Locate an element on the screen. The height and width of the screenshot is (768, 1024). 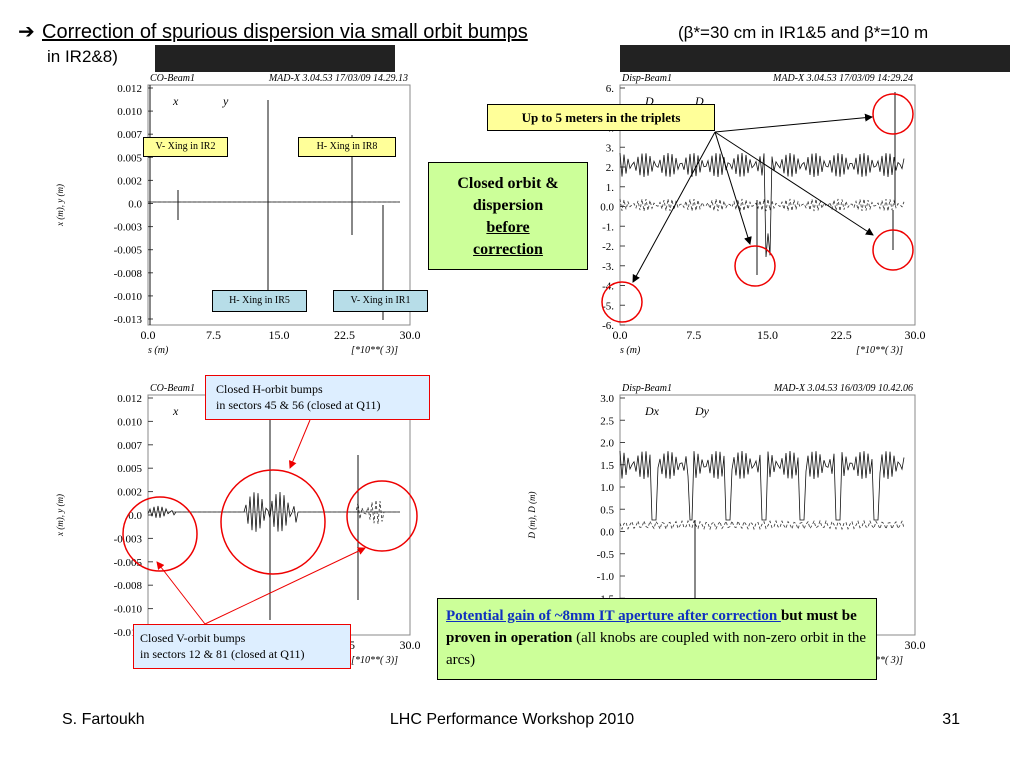
y-tick-label: -4. is located at coordinates (608, 287).